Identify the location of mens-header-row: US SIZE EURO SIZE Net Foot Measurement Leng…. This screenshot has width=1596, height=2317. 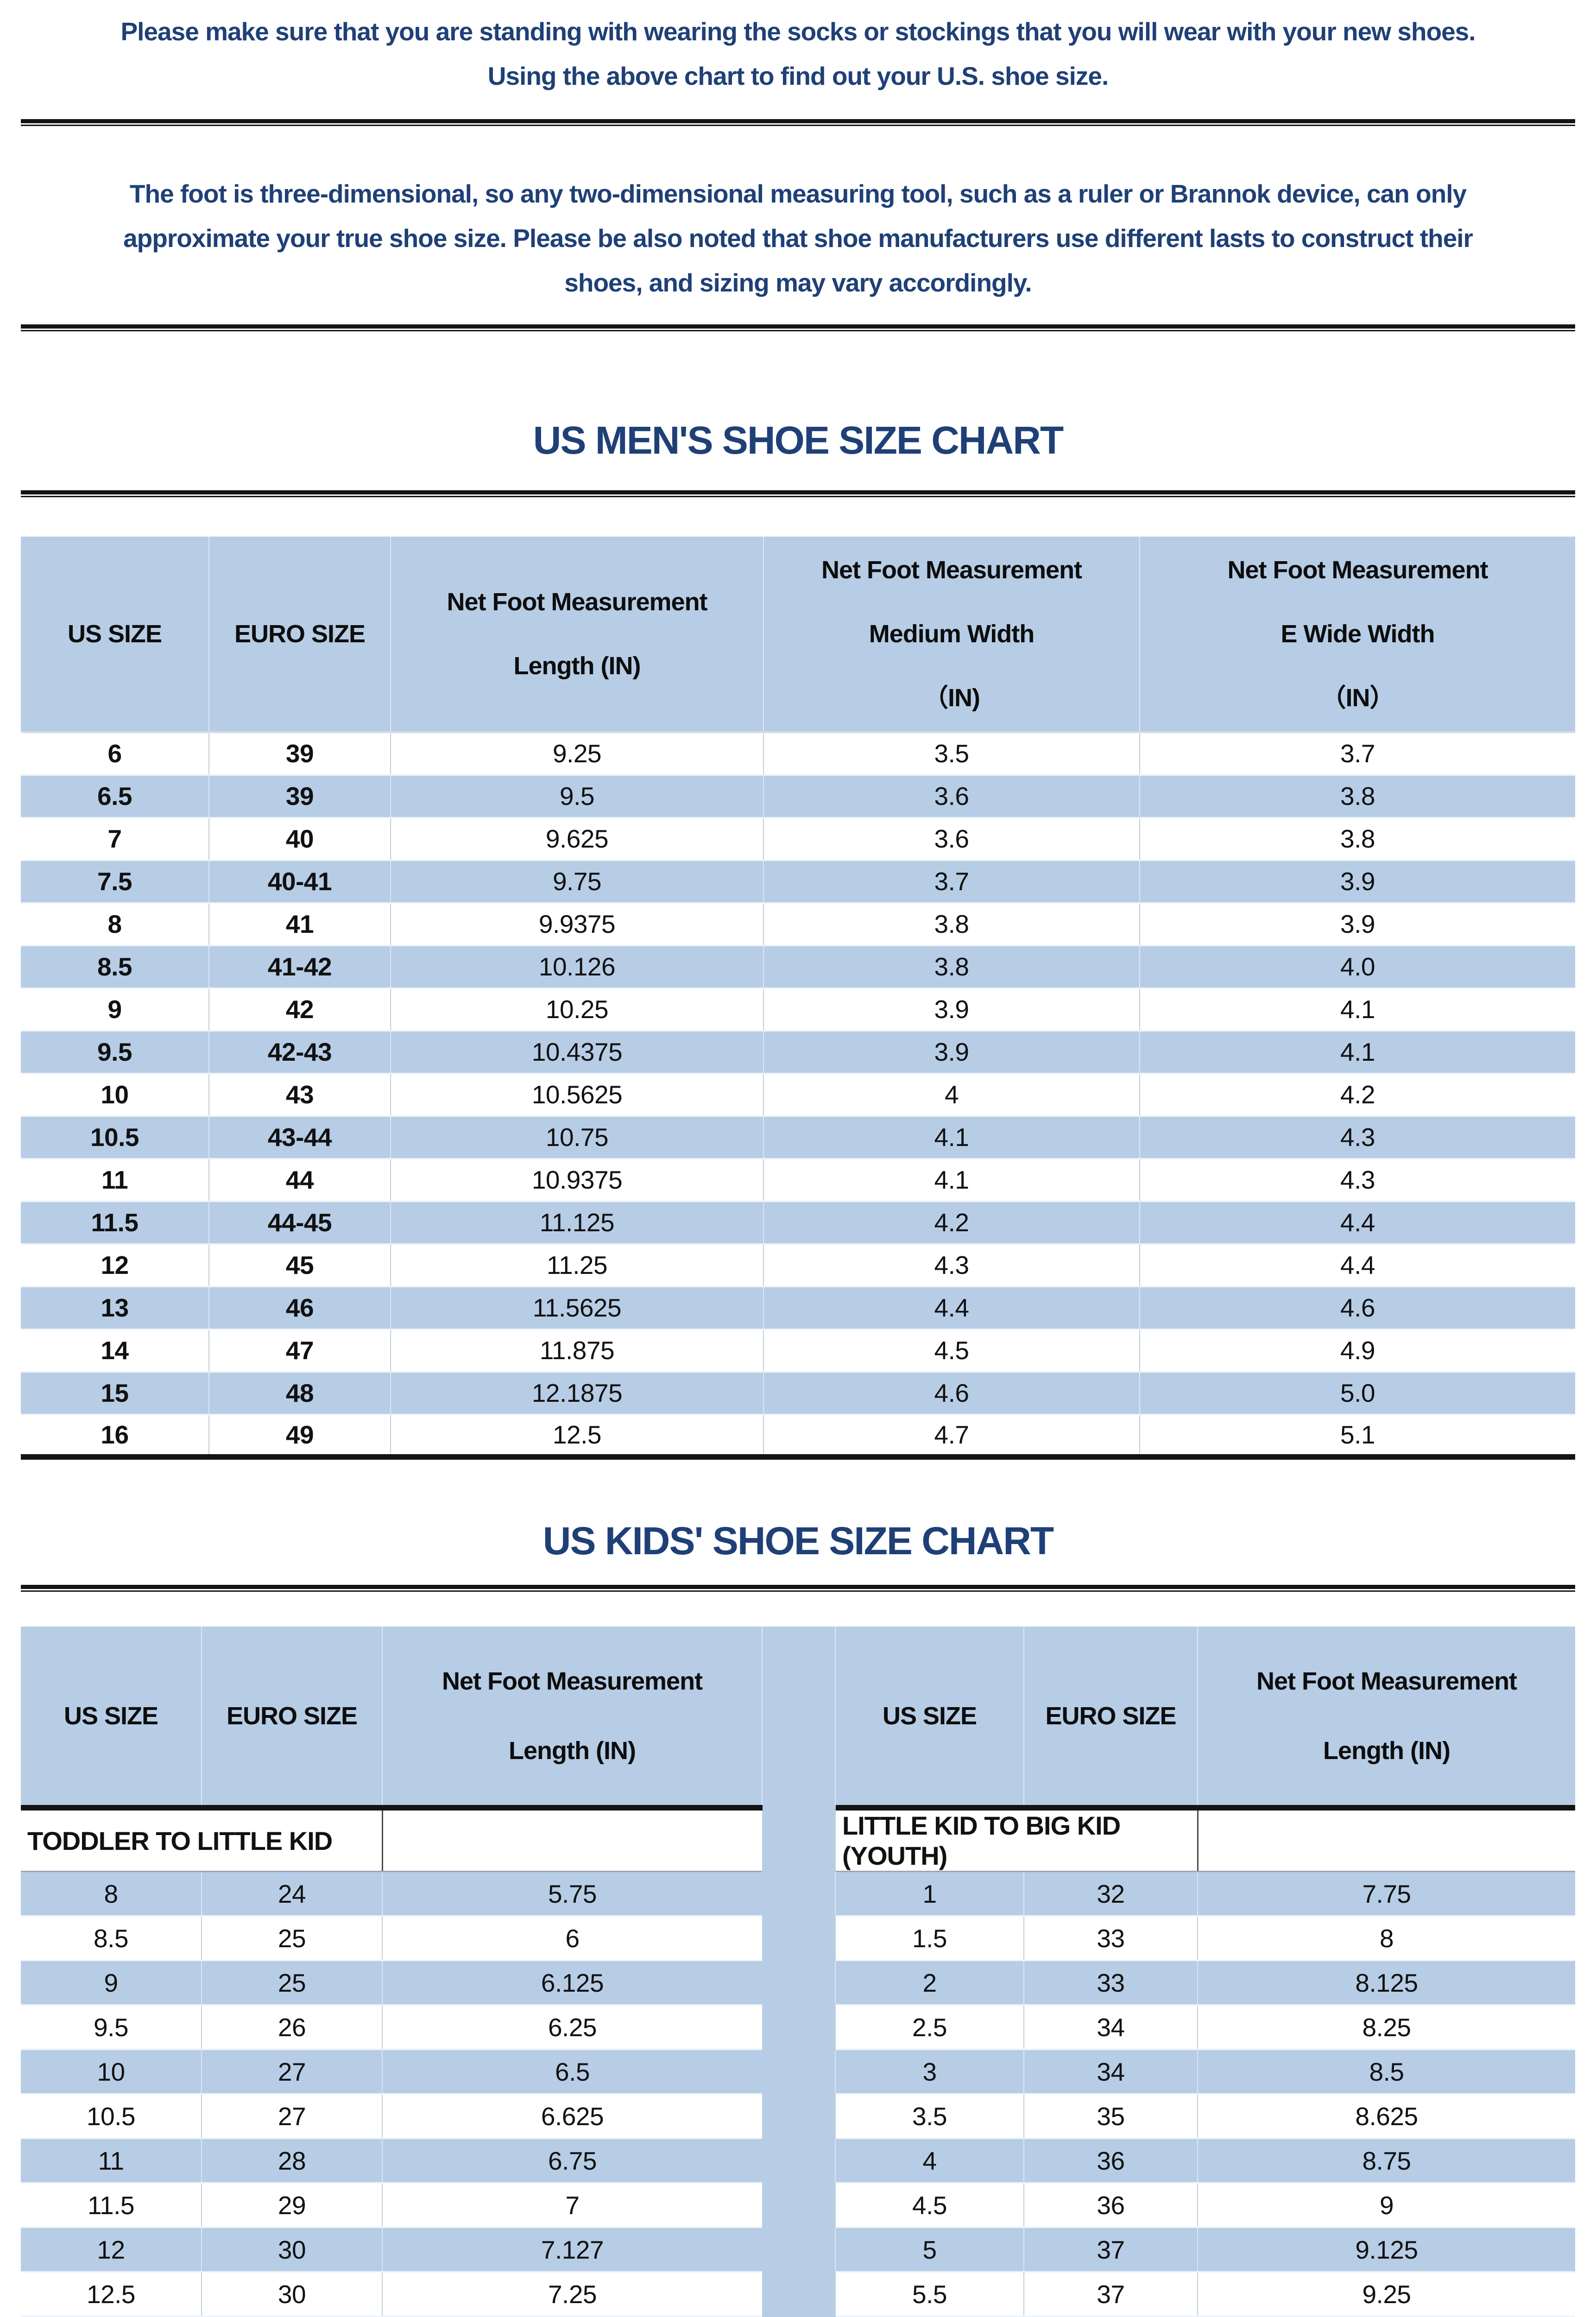
(798, 635).